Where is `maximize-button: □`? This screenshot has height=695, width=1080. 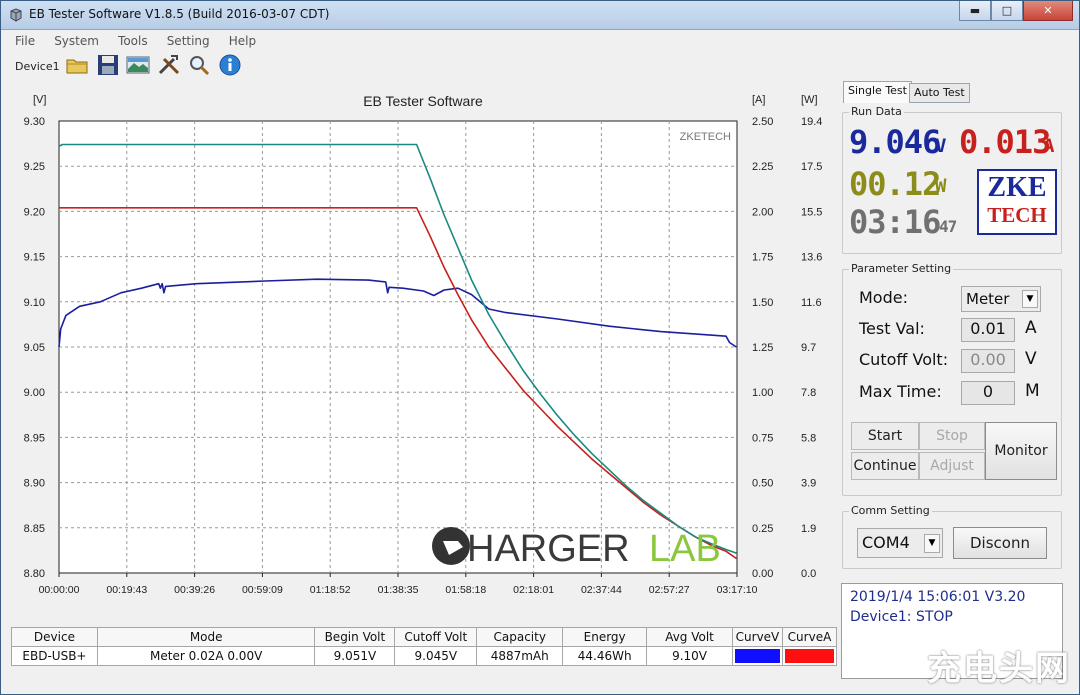
maximize-button: □ is located at coordinates (1007, 11).